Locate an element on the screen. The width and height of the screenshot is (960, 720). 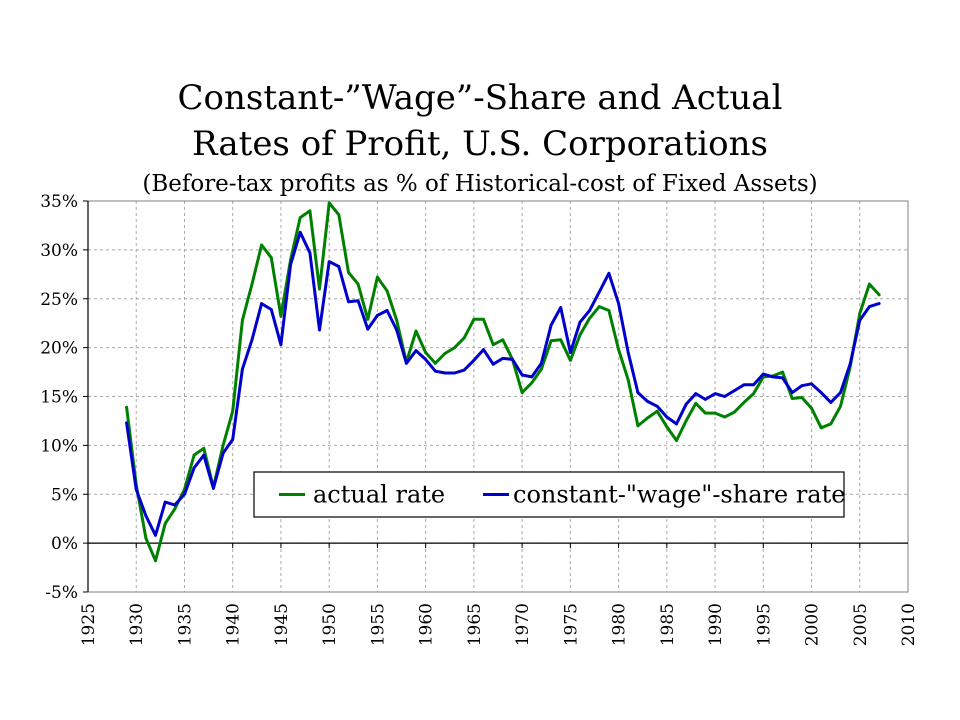
x-tick-label: 1960 is located at coordinates (427, 624).